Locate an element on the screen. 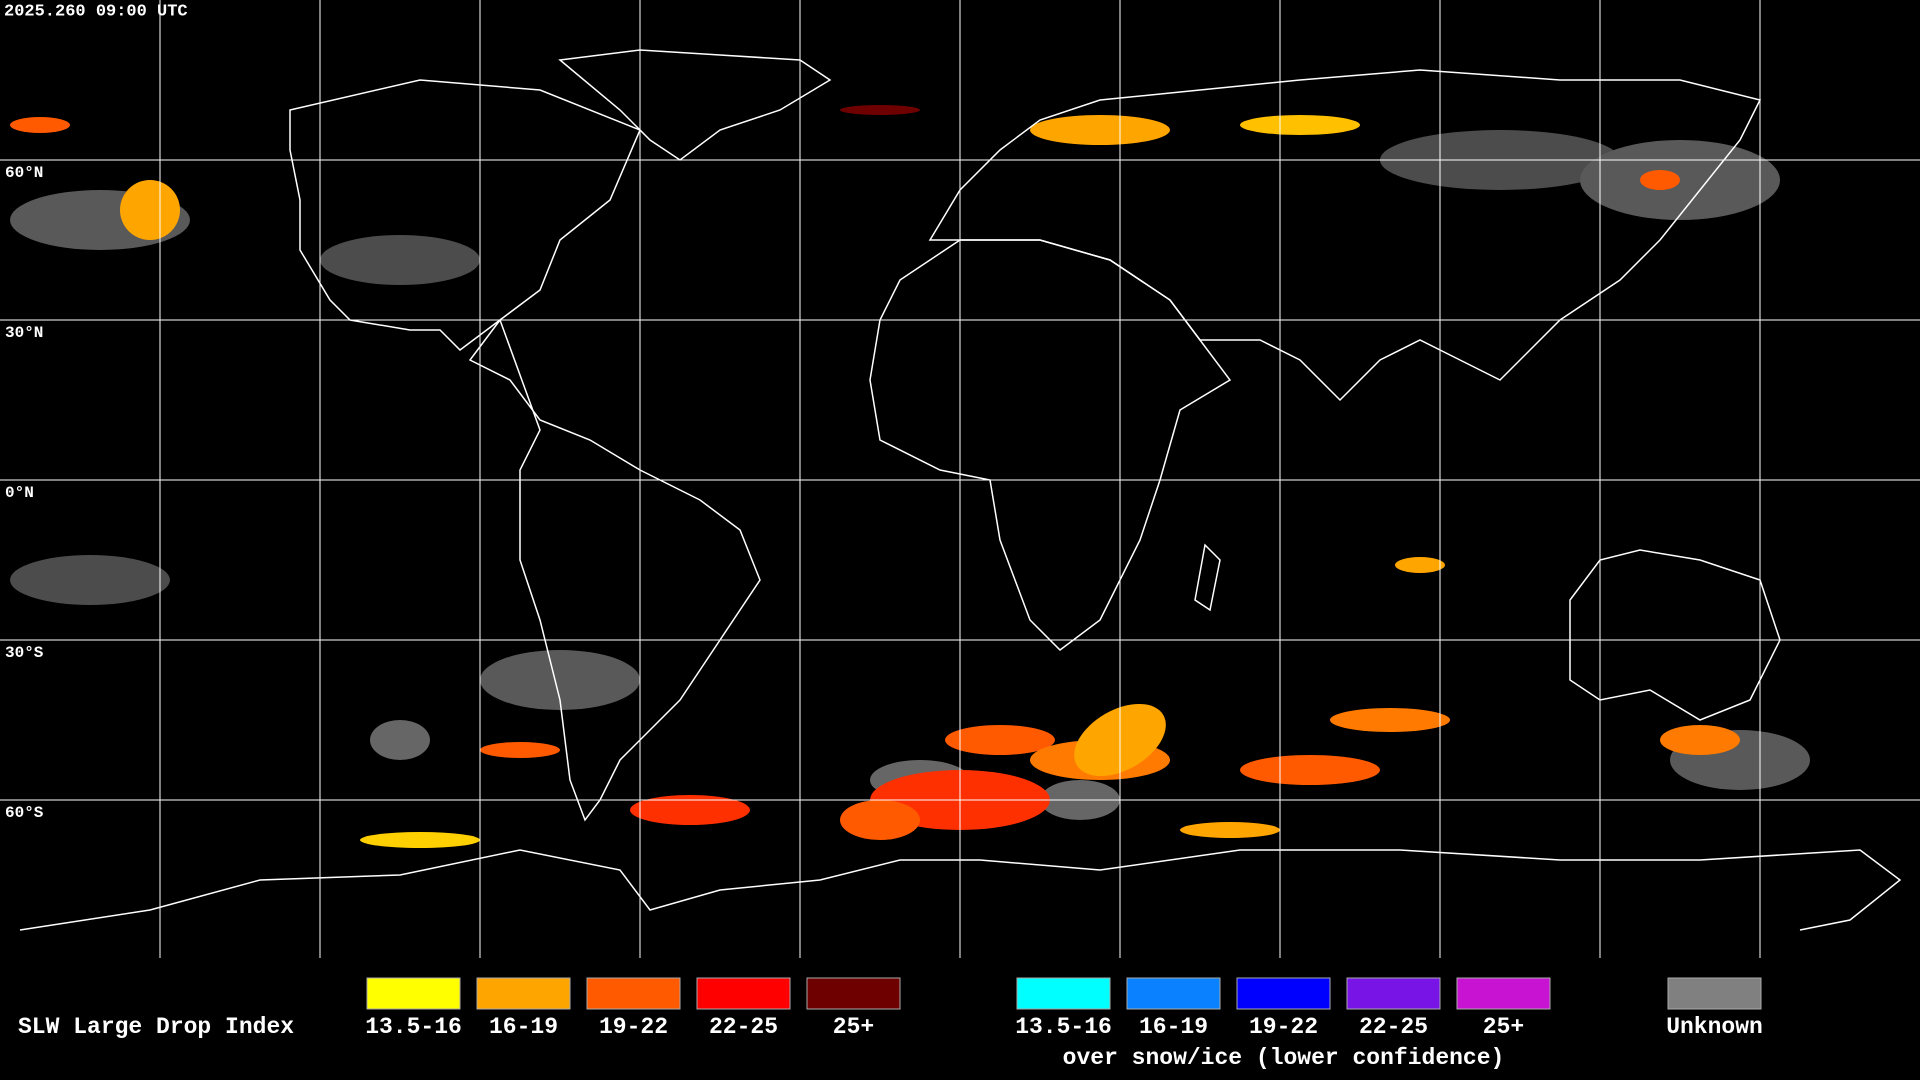  timestamp: 2025.260 09:00 UTC is located at coordinates (96, 11).